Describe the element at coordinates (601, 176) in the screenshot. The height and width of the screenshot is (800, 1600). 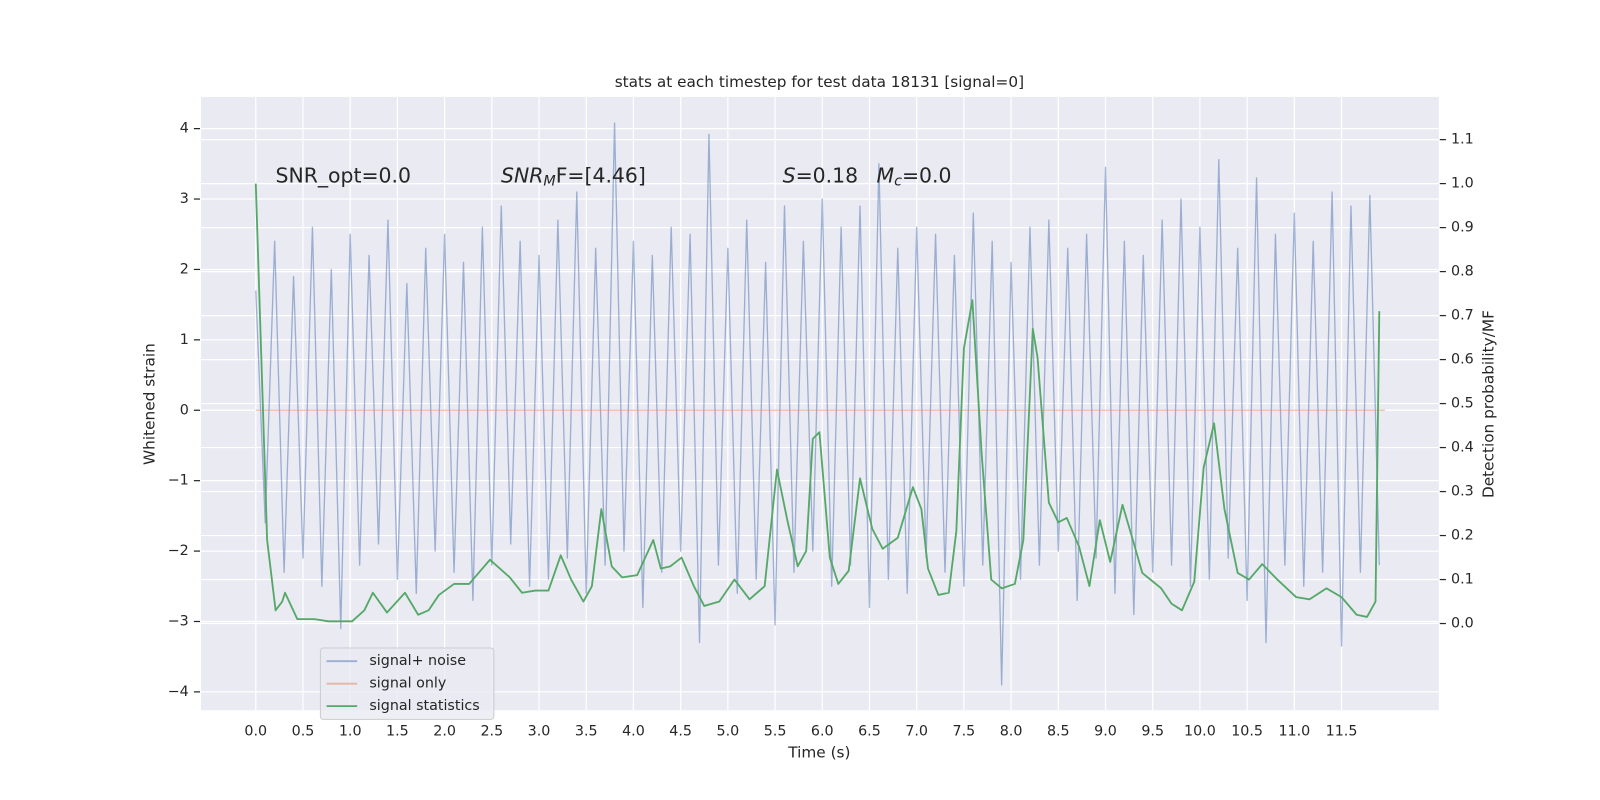
I see `annotation-part: F=[4.46]` at that location.